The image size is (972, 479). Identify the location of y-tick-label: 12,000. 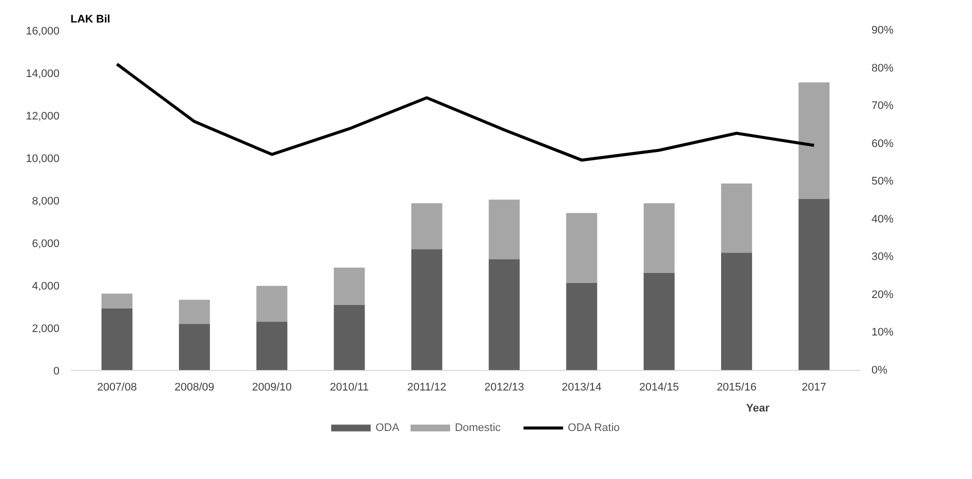
(43, 116).